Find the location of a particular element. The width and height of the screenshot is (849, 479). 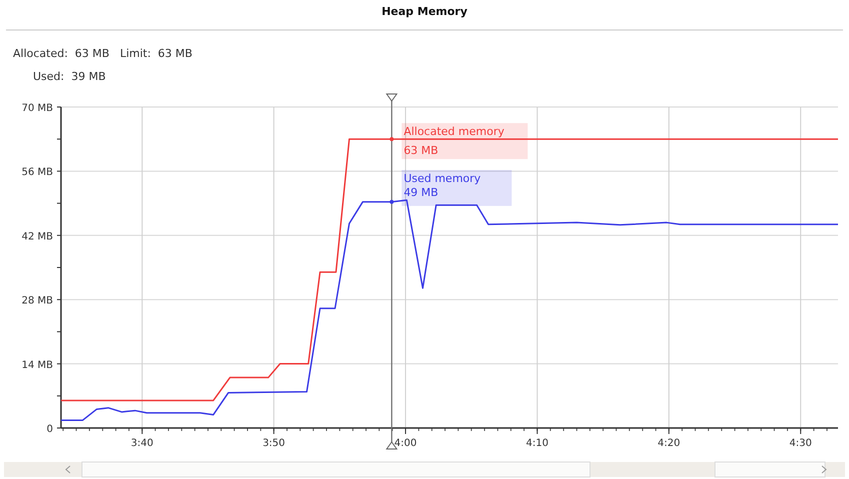

y-tick-label: 56 MB is located at coordinates (38, 172).